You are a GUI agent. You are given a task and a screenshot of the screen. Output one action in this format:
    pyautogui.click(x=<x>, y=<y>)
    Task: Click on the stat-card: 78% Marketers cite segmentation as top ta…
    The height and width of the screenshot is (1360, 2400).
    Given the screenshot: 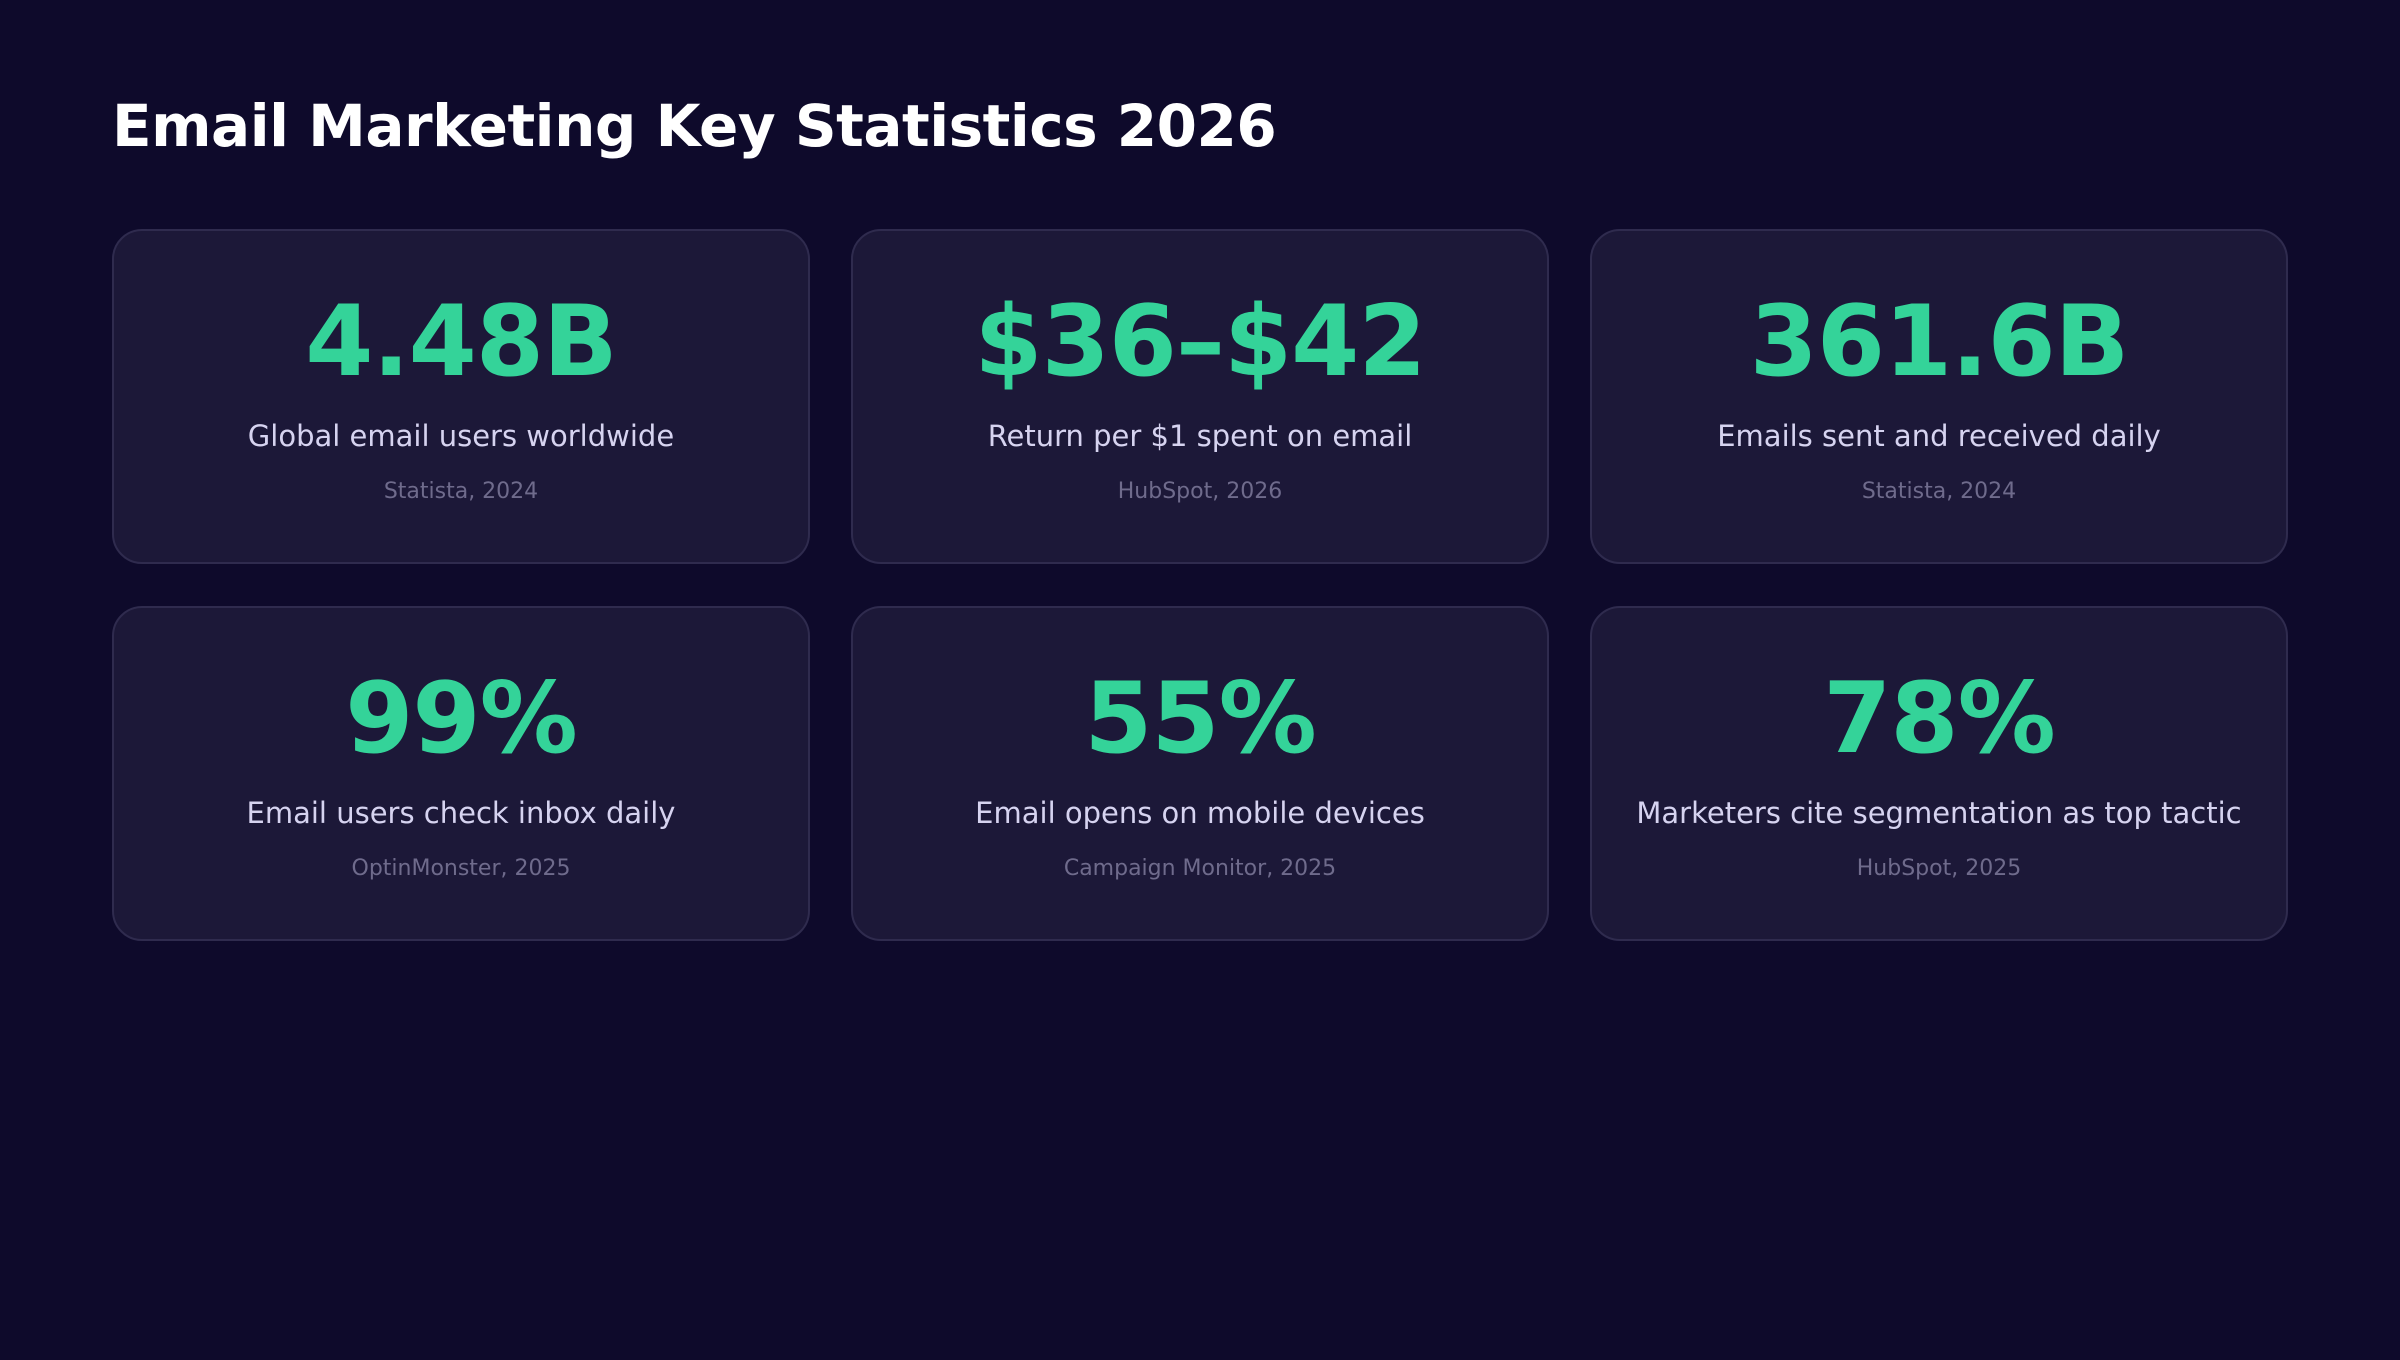 What is the action you would take?
    pyautogui.click(x=1939, y=773)
    